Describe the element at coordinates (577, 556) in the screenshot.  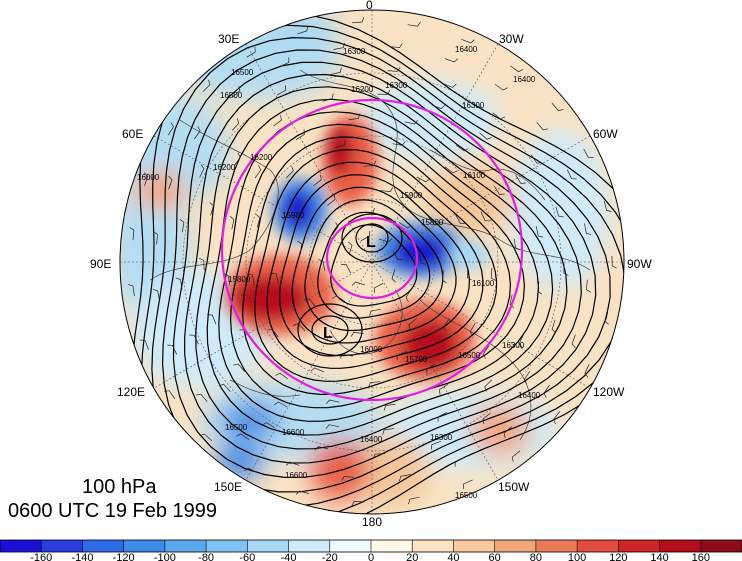
I see `colorbar-tick-label: 100` at that location.